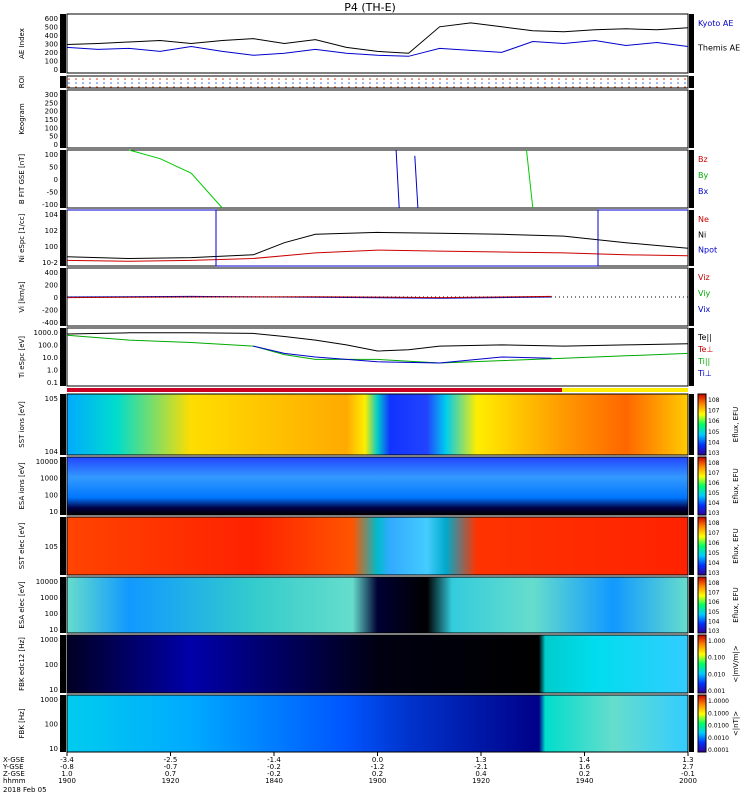 This screenshot has height=800, width=750. What do you see at coordinates (56, 70) in the screenshot?
I see `ae-ytick: 0` at bounding box center [56, 70].